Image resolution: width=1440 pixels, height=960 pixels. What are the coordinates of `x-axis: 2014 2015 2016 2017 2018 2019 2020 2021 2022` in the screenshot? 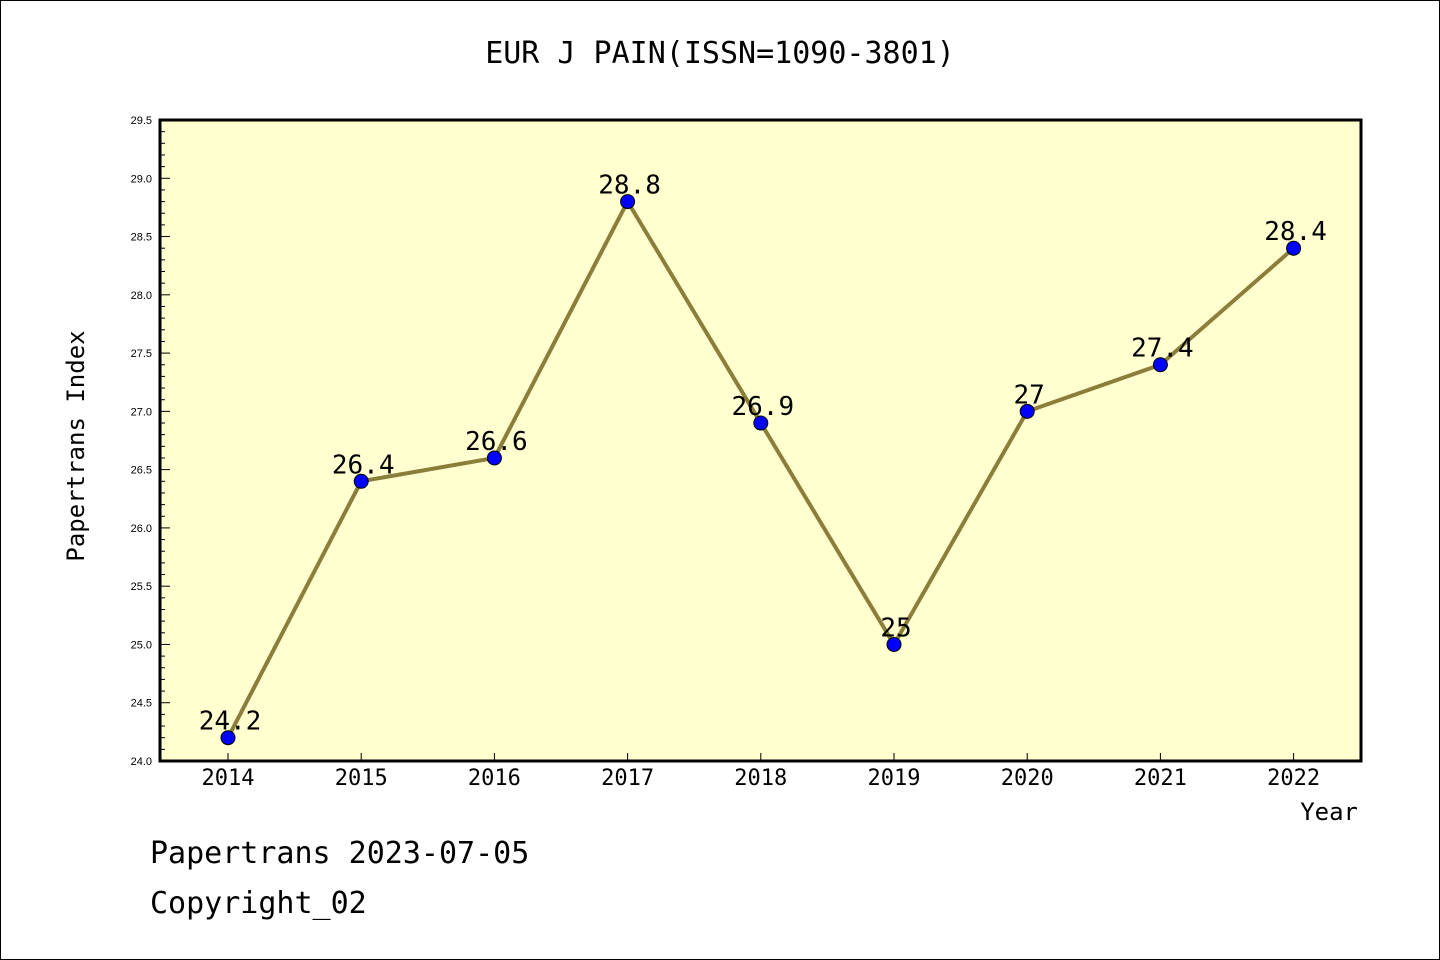 It's located at (761, 772).